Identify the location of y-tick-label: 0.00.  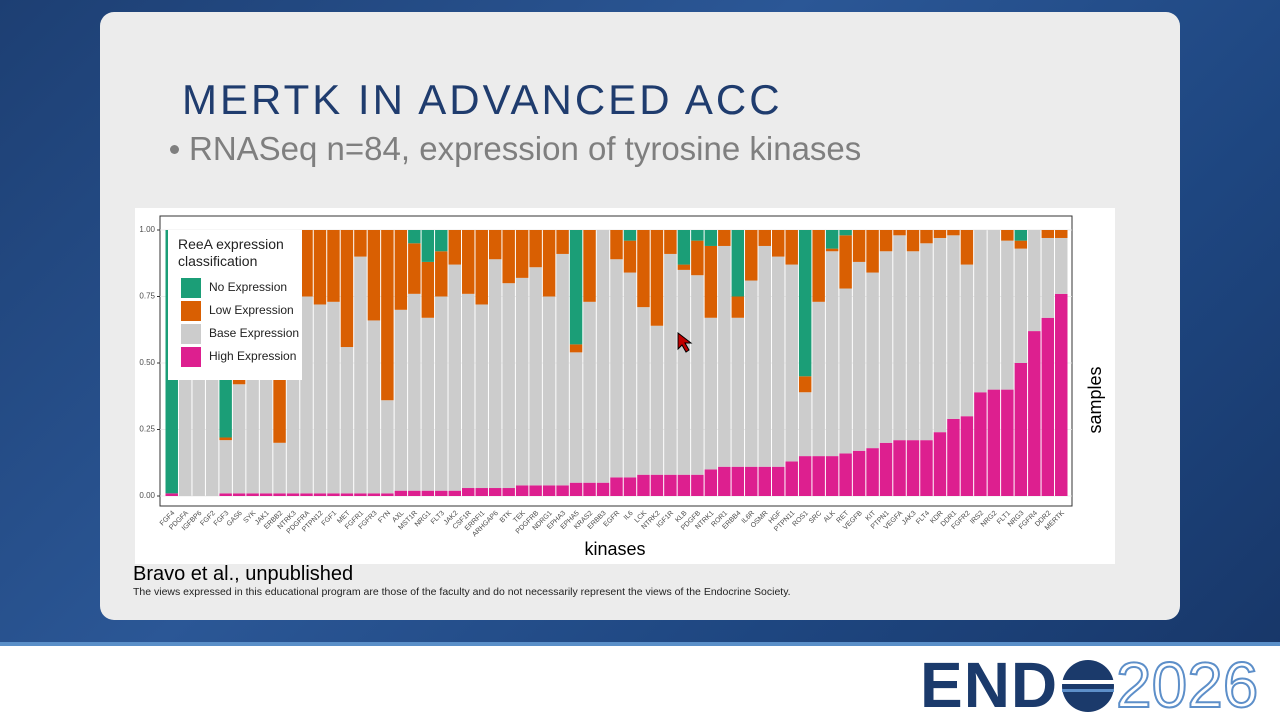
(147, 495).